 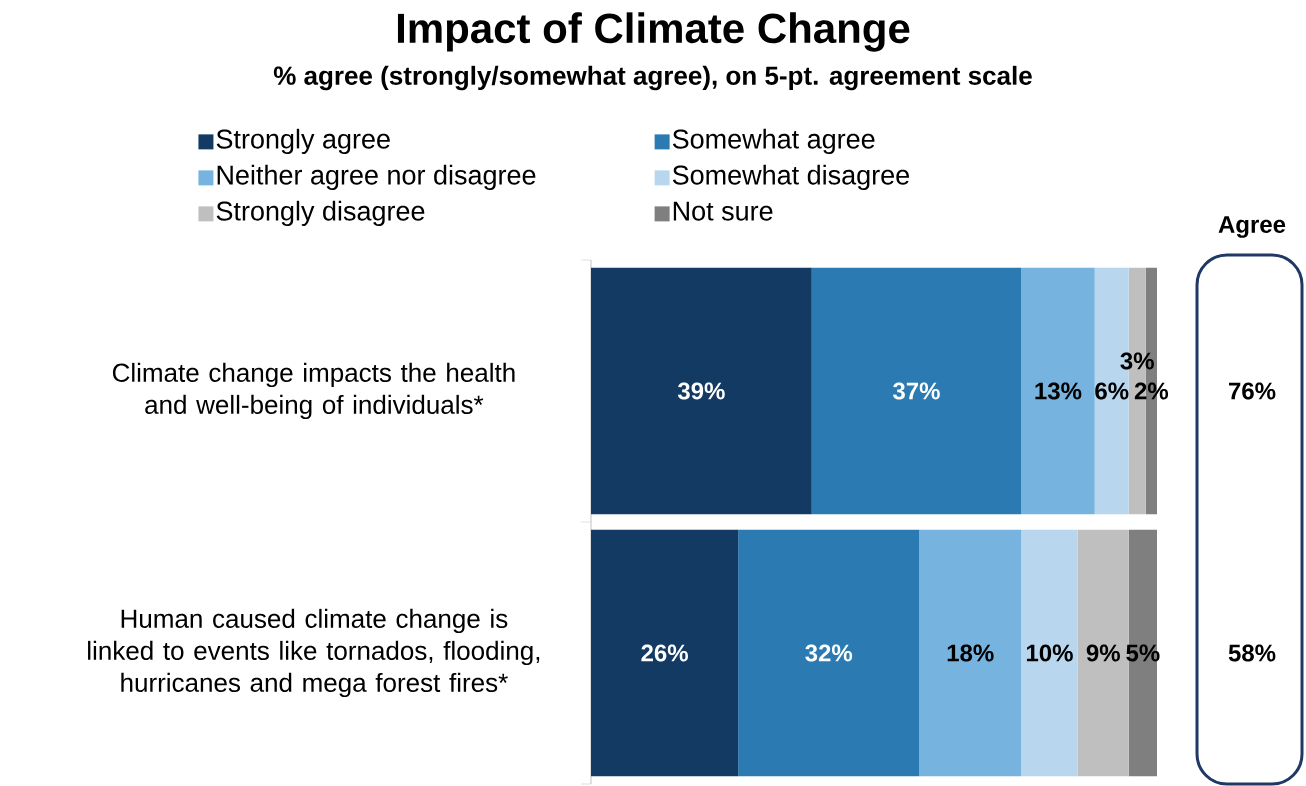 What do you see at coordinates (1252, 391) in the screenshot?
I see `text: 76%` at bounding box center [1252, 391].